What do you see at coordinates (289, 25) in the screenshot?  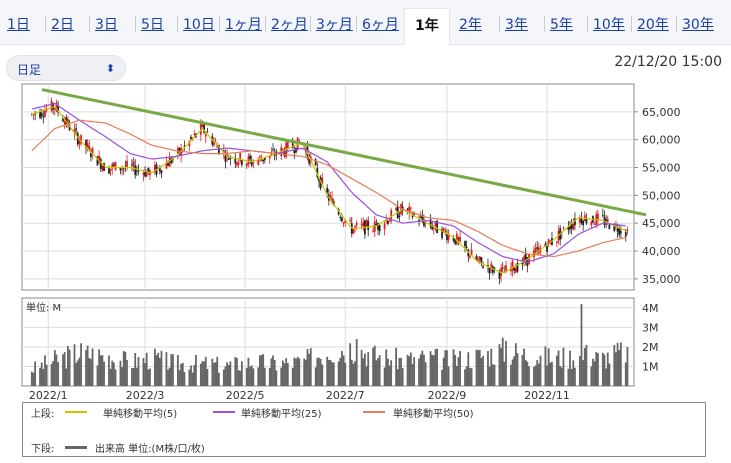 I see `tab-2ヶ月: 2ヶ月` at bounding box center [289, 25].